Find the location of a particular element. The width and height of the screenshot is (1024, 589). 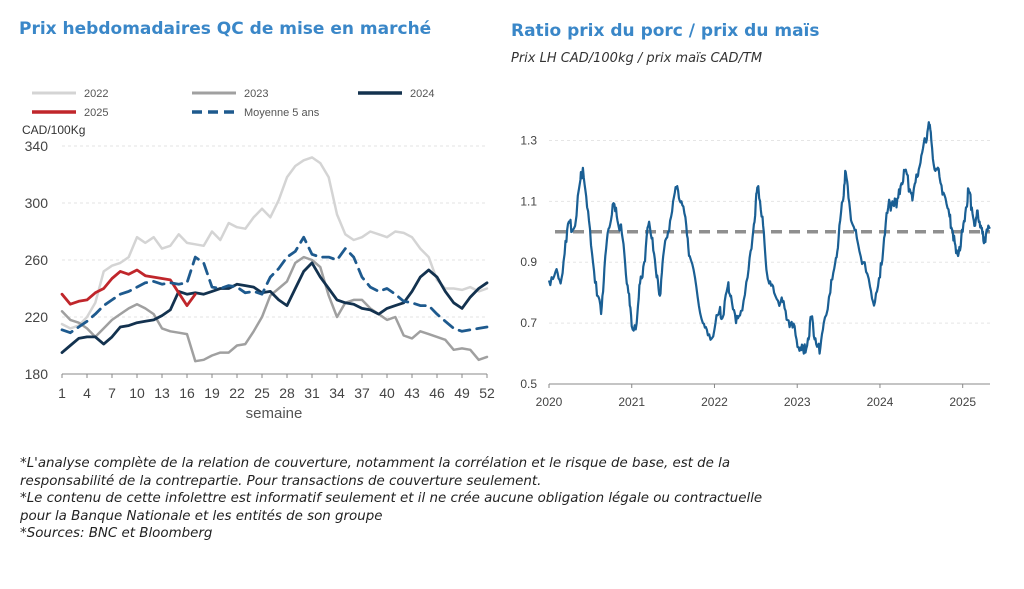

left-x-tick-label: 16 is located at coordinates (187, 393).